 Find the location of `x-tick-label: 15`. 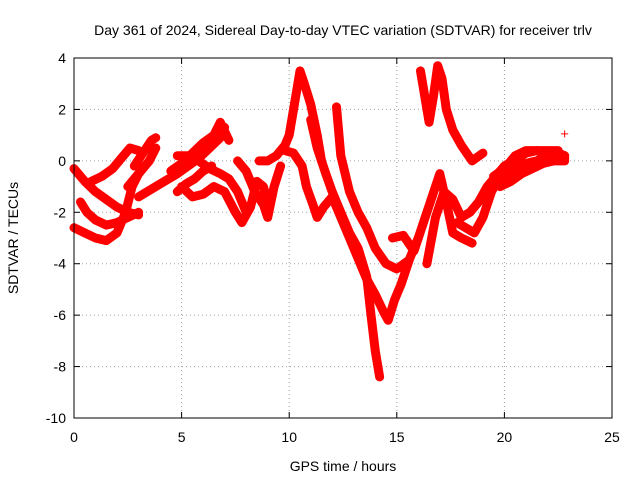

x-tick-label: 15 is located at coordinates (397, 437).